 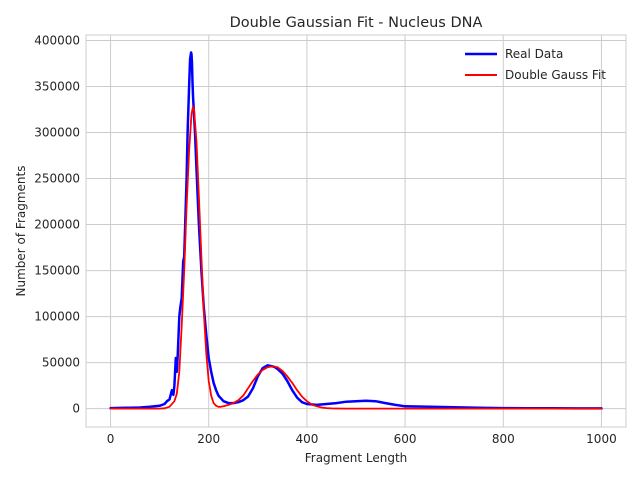 What do you see at coordinates (111, 439) in the screenshot?
I see `x-tick-label: 0` at bounding box center [111, 439].